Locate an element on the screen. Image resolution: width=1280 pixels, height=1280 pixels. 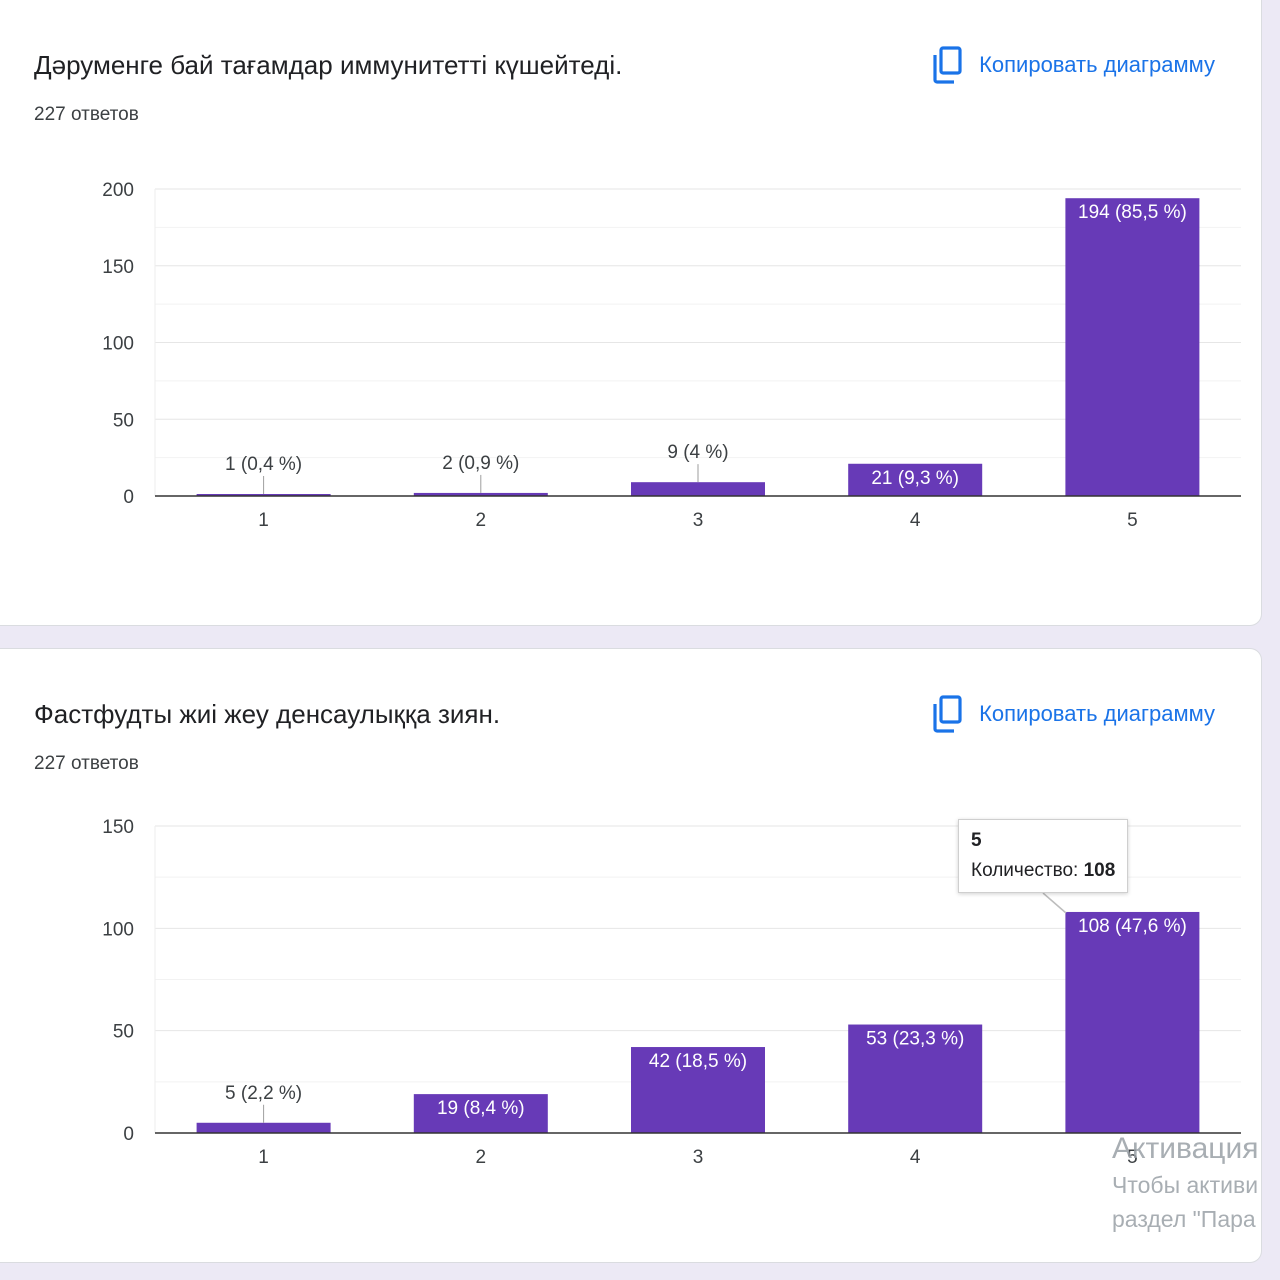
tooltip-category: 5 is located at coordinates (976, 840).